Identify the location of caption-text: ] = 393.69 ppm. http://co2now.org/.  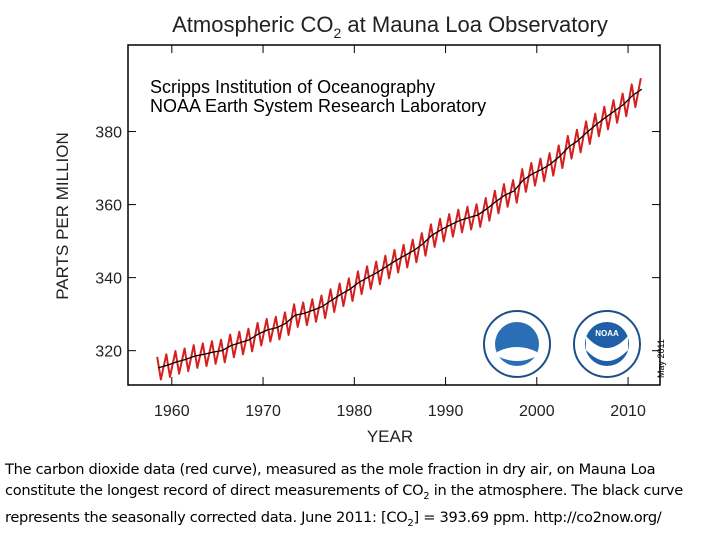
(537, 517).